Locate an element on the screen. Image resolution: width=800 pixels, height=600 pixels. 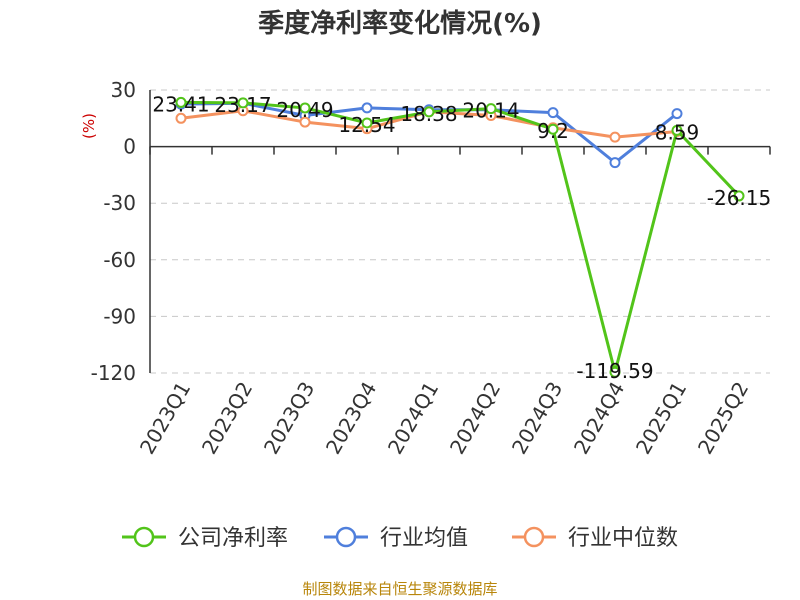
x-tick-label: 2023Q3 is located at coordinates (289, 418).